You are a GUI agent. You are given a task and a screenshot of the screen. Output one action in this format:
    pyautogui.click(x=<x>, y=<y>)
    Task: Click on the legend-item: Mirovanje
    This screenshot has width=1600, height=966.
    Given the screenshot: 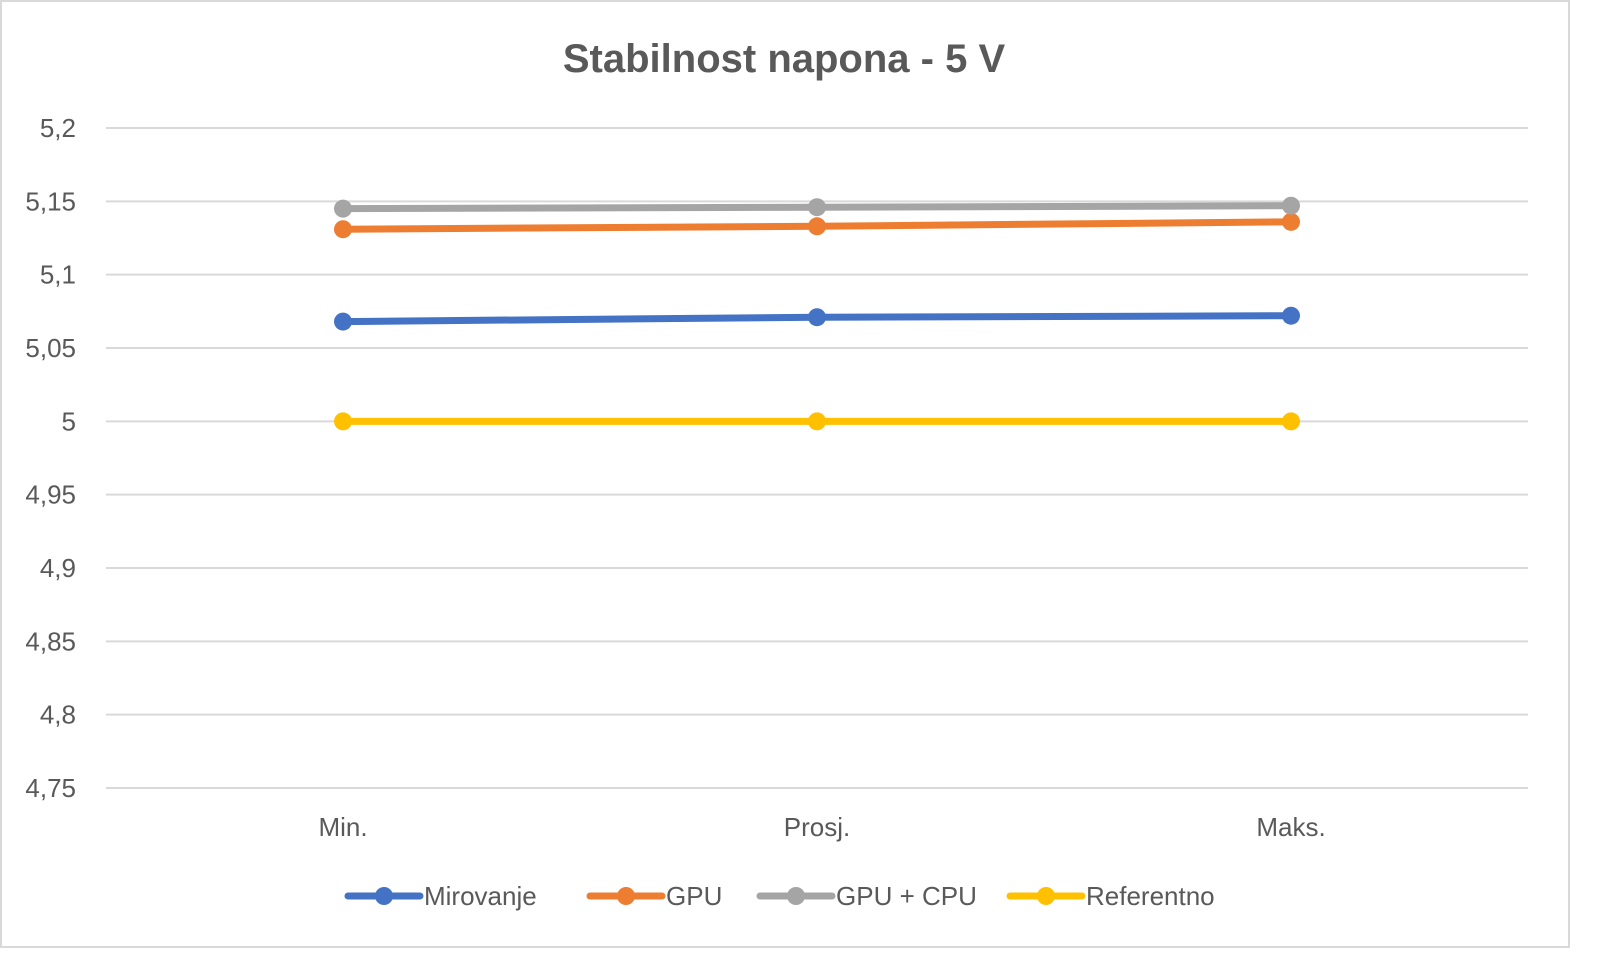 What is the action you would take?
    pyautogui.click(x=440, y=896)
    